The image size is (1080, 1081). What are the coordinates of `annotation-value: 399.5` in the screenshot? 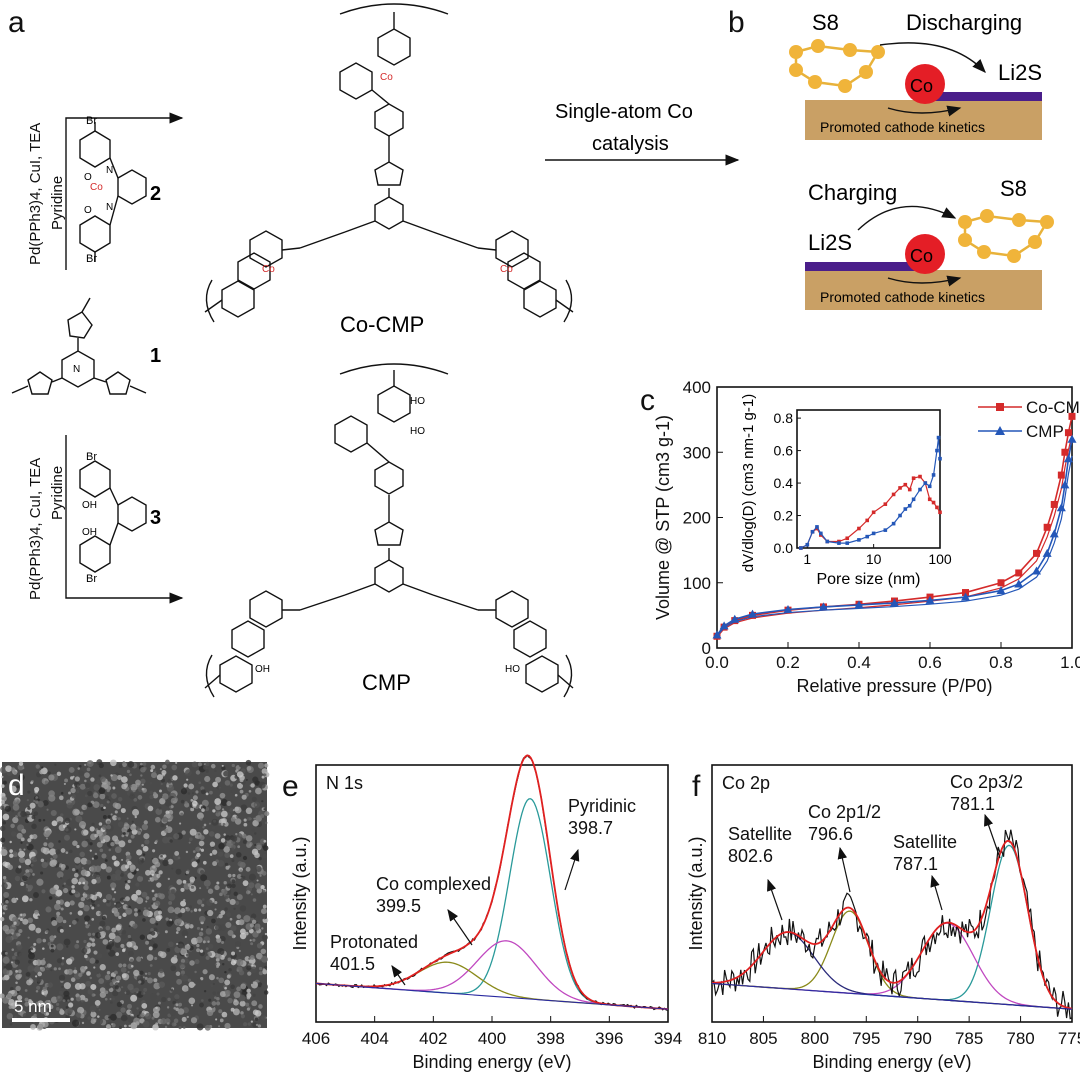 It's located at (398, 906).